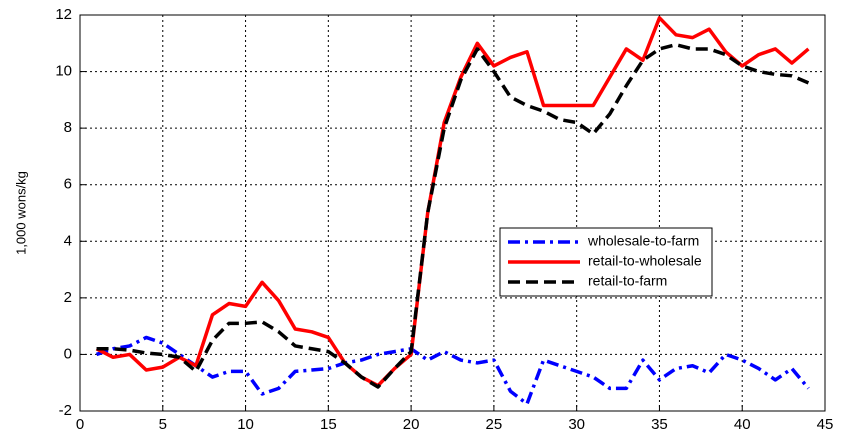 The width and height of the screenshot is (845, 434). What do you see at coordinates (68, 297) in the screenshot?
I see `y-tick-label: 2` at bounding box center [68, 297].